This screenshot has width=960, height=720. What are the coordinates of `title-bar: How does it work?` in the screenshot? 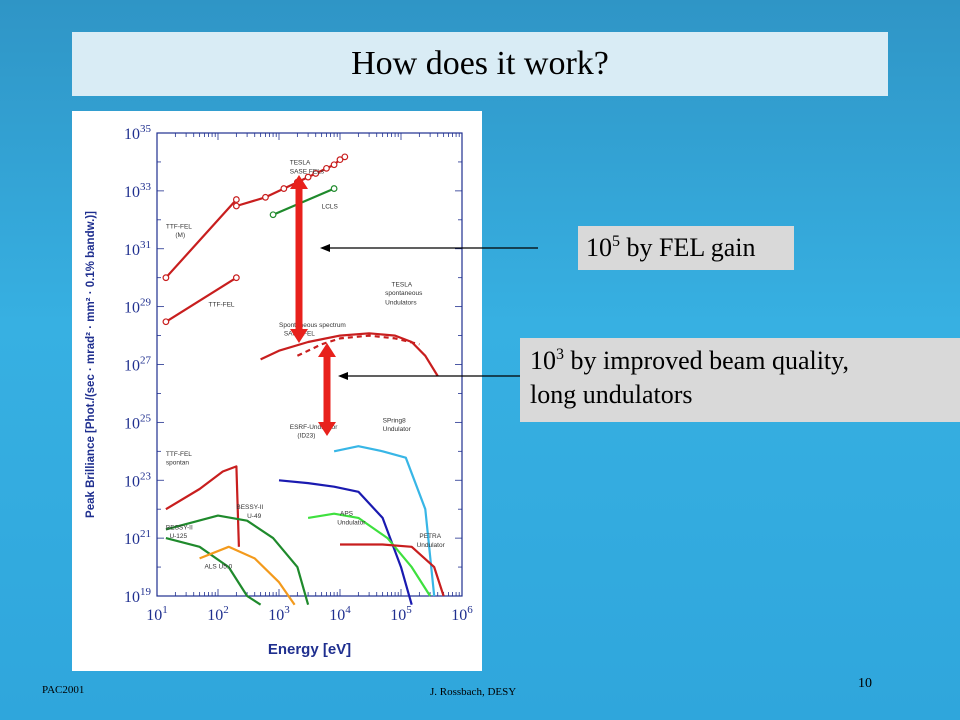 It's located at (480, 64).